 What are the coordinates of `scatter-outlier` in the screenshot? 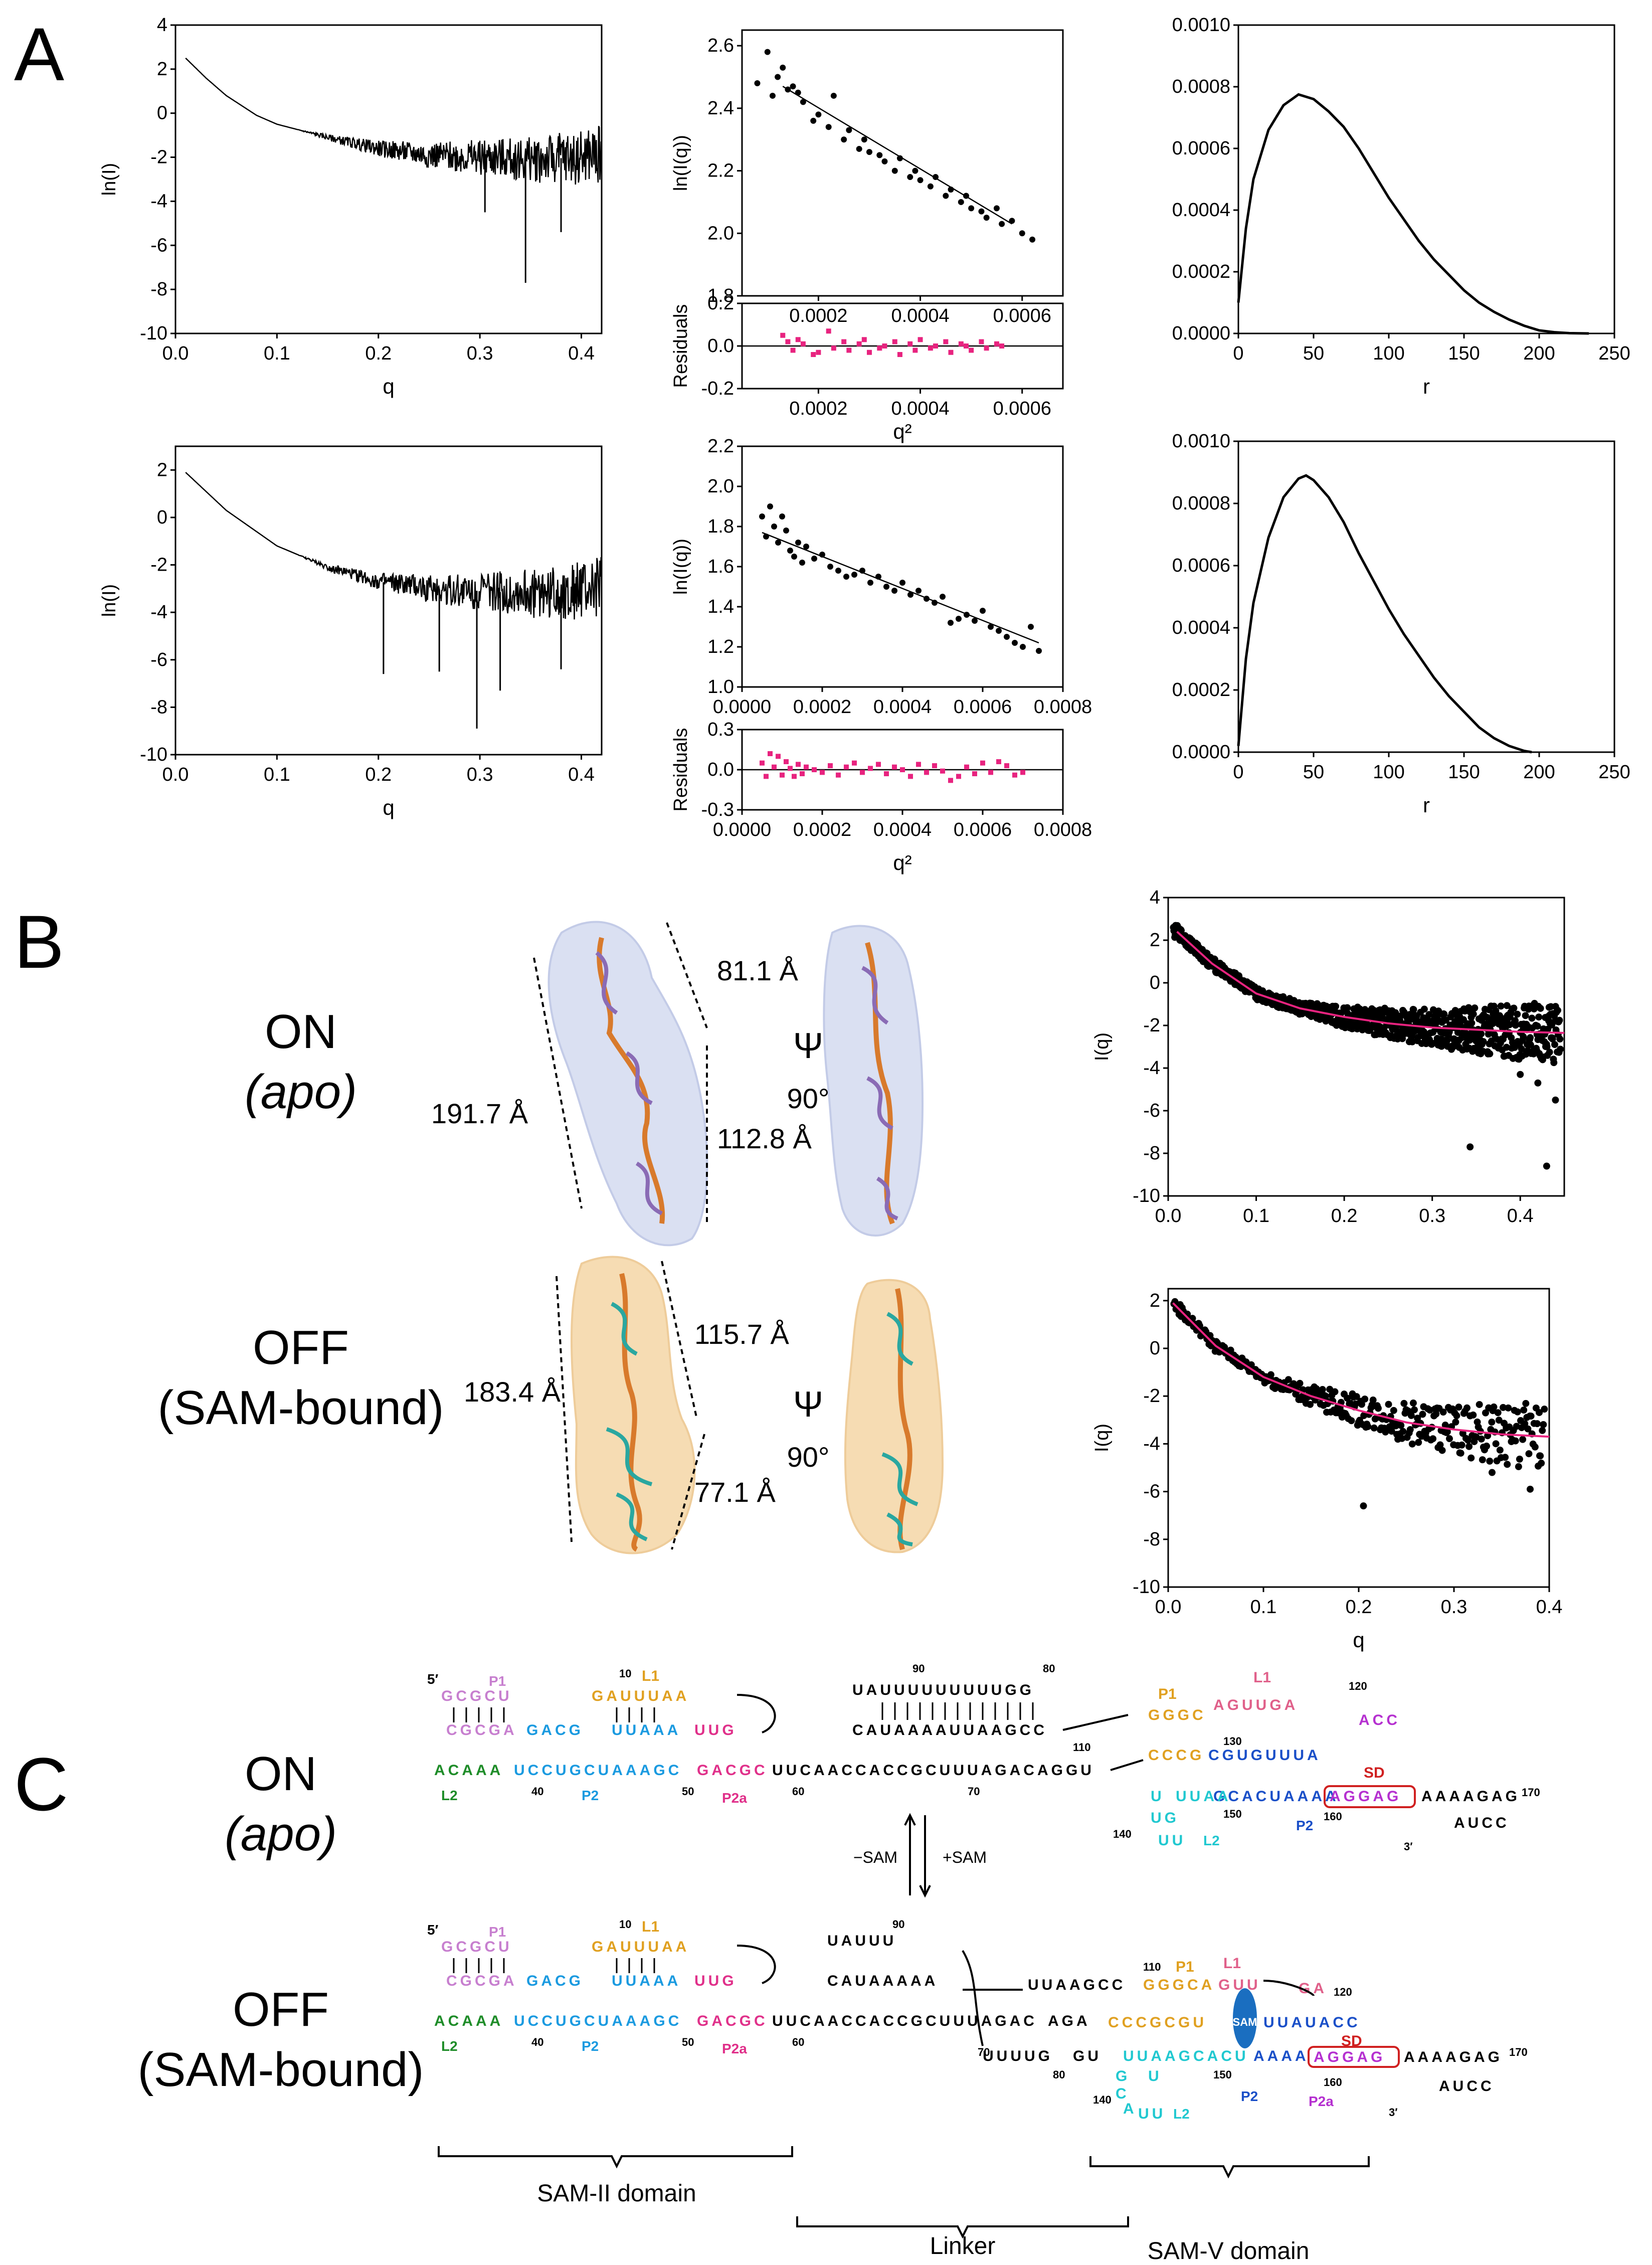 It's located at (1492, 1472).